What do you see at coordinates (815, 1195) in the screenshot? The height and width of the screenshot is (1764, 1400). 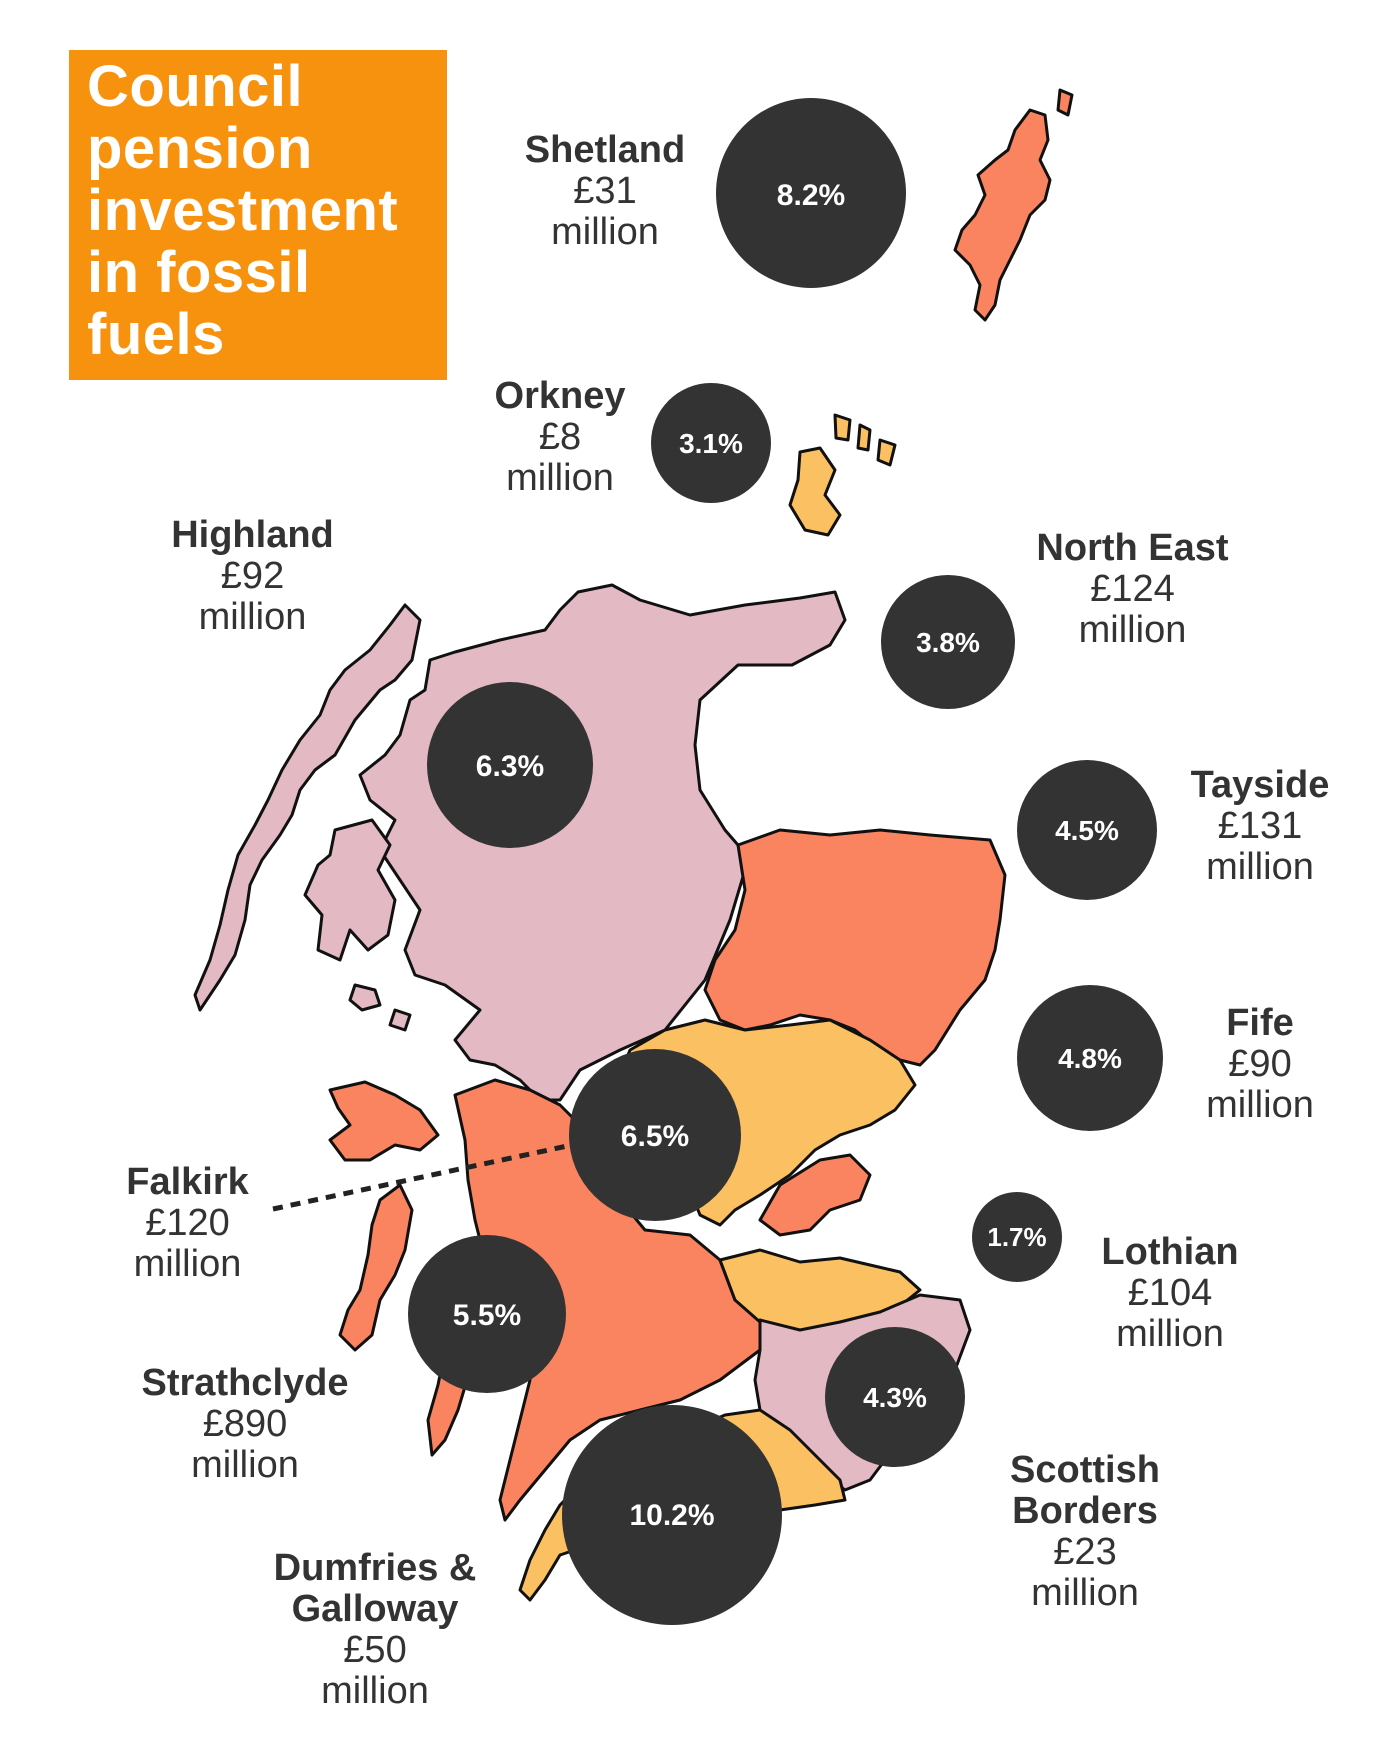 I see `fife-region` at bounding box center [815, 1195].